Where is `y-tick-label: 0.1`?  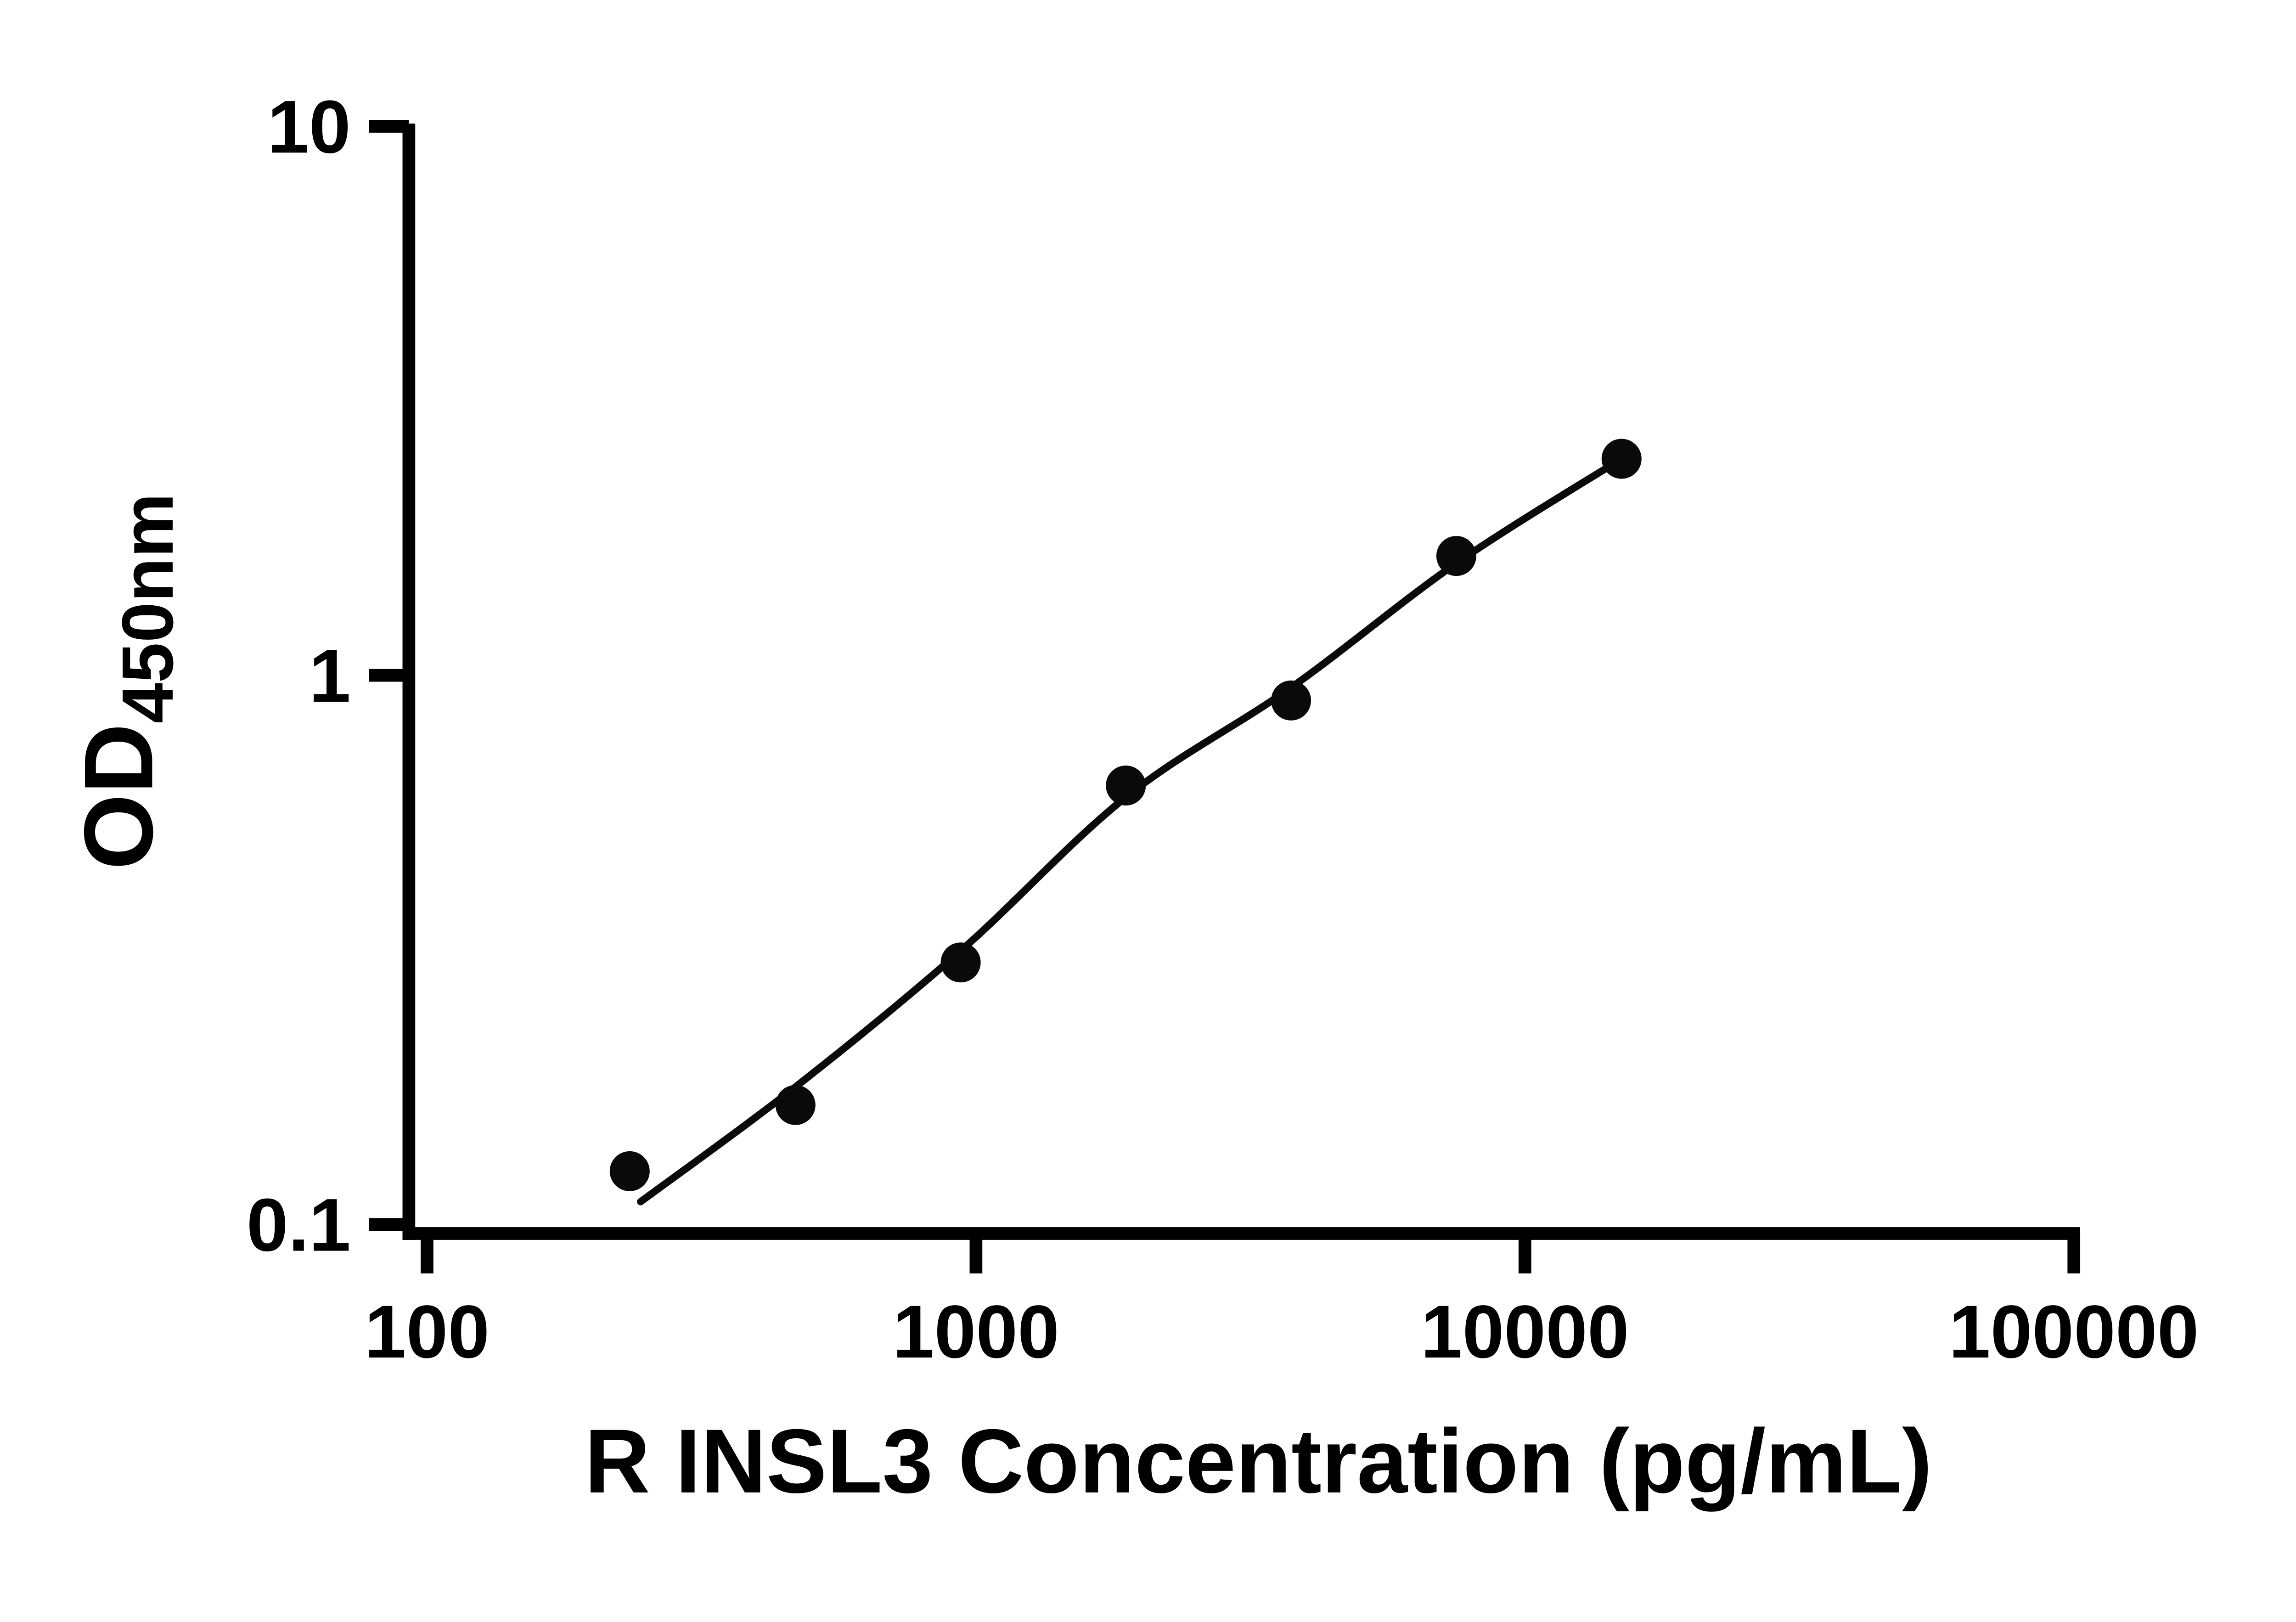 y-tick-label: 0.1 is located at coordinates (299, 1225).